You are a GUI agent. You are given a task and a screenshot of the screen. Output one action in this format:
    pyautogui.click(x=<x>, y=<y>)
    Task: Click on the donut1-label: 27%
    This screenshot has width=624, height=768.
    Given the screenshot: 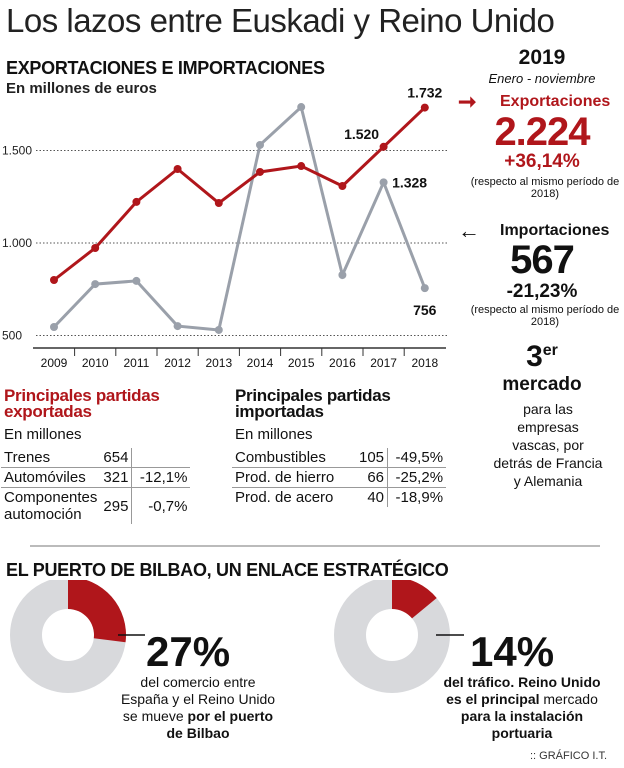 What is the action you would take?
    pyautogui.click(x=188, y=651)
    